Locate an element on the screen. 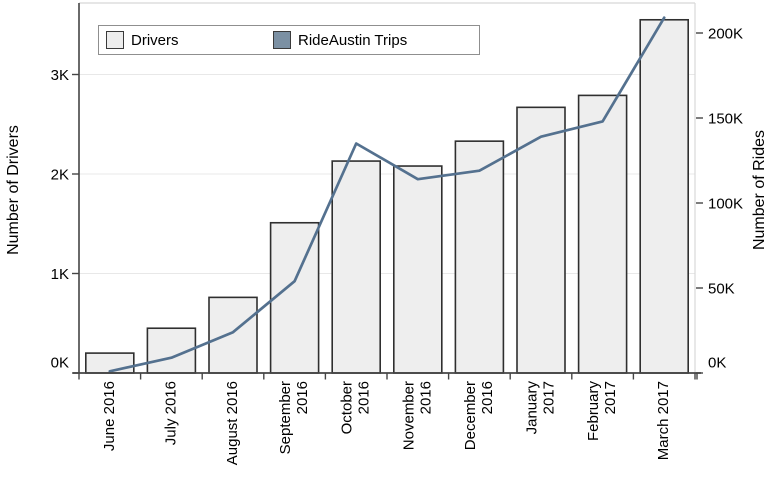 The width and height of the screenshot is (774, 478). right-tick-label: 100K is located at coordinates (725, 203).